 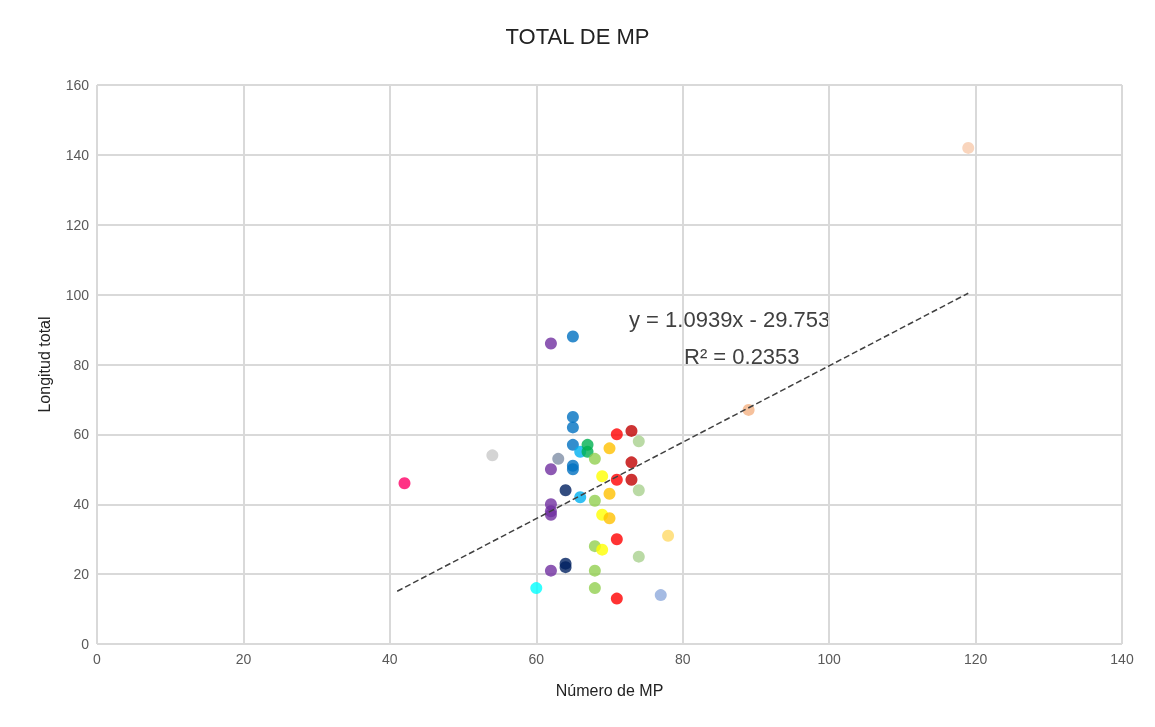 What do you see at coordinates (536, 659) in the screenshot?
I see `x-tick-label: 60` at bounding box center [536, 659].